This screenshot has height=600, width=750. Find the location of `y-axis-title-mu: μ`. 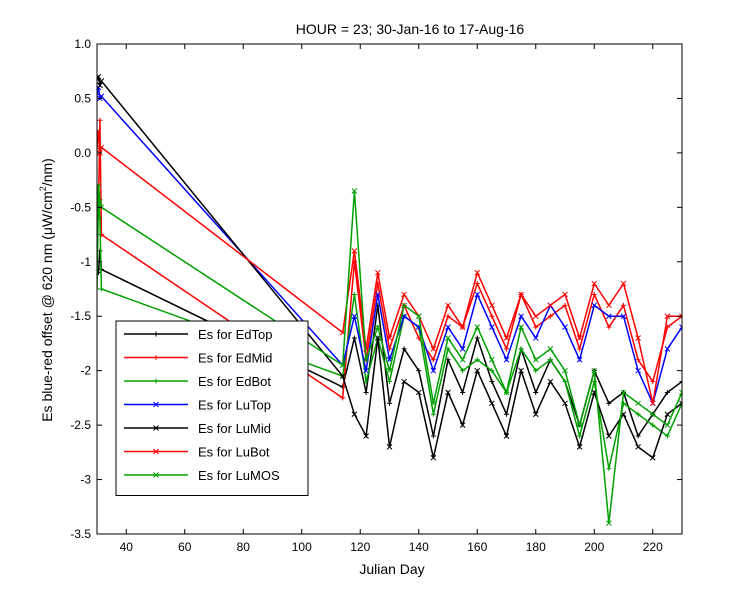

y-axis-title-mu: μ is located at coordinates (47, 231).